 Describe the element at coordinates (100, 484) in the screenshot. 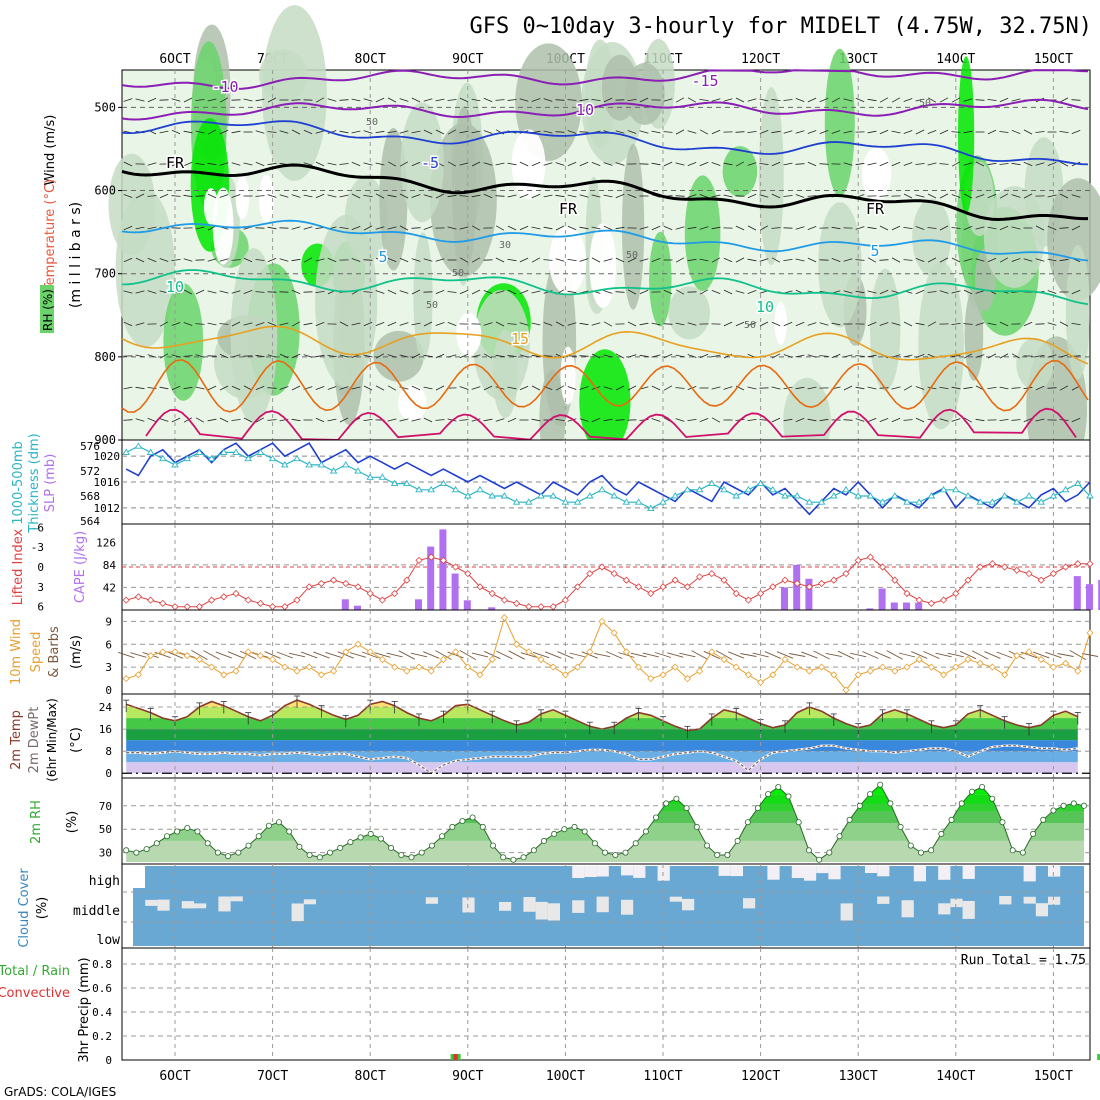

I see `slp-ticks: 564 568 572 576 1012 1016 1020` at that location.